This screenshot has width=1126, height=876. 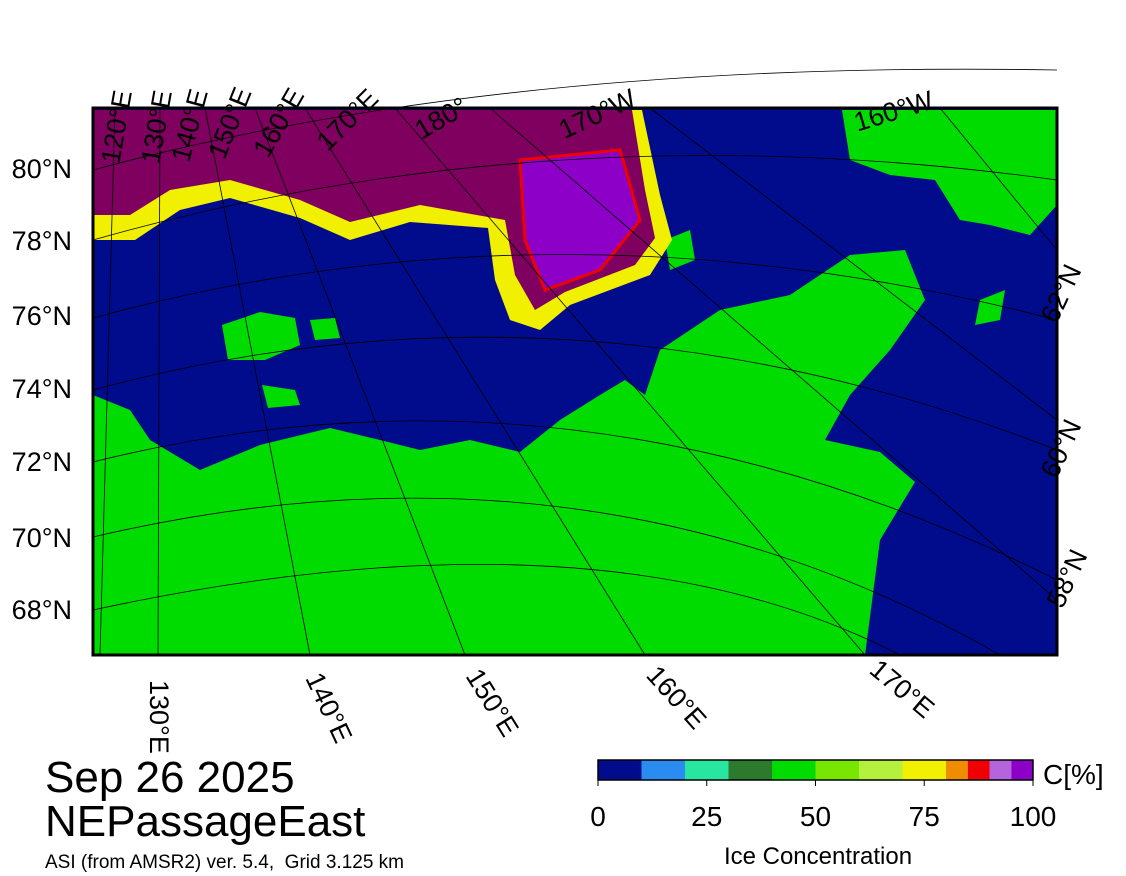 I want to click on bottom-lon-label: 130°E, so click(x=159, y=717).